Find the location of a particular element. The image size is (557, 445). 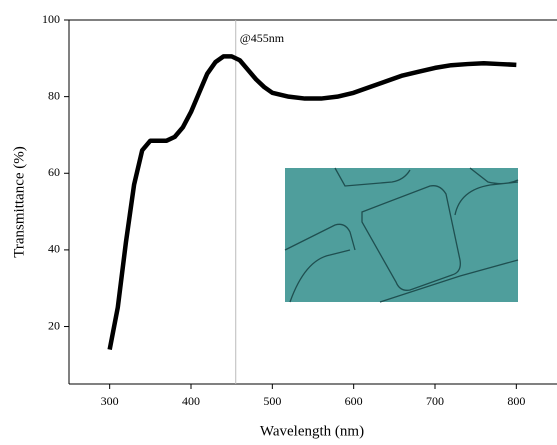

x-axis-label: Wavelength (nm) is located at coordinates (312, 431).